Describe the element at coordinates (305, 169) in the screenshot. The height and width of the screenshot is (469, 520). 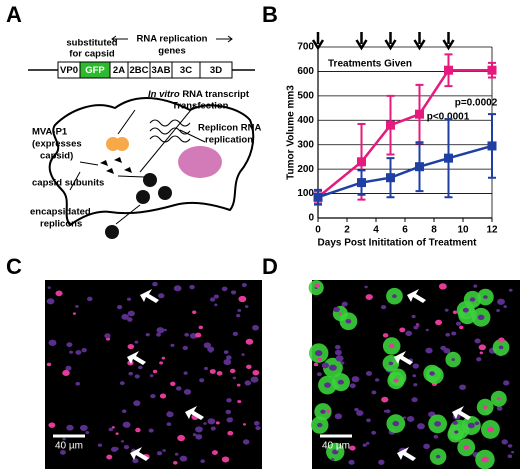
I see `y-tick-label: 200` at that location.